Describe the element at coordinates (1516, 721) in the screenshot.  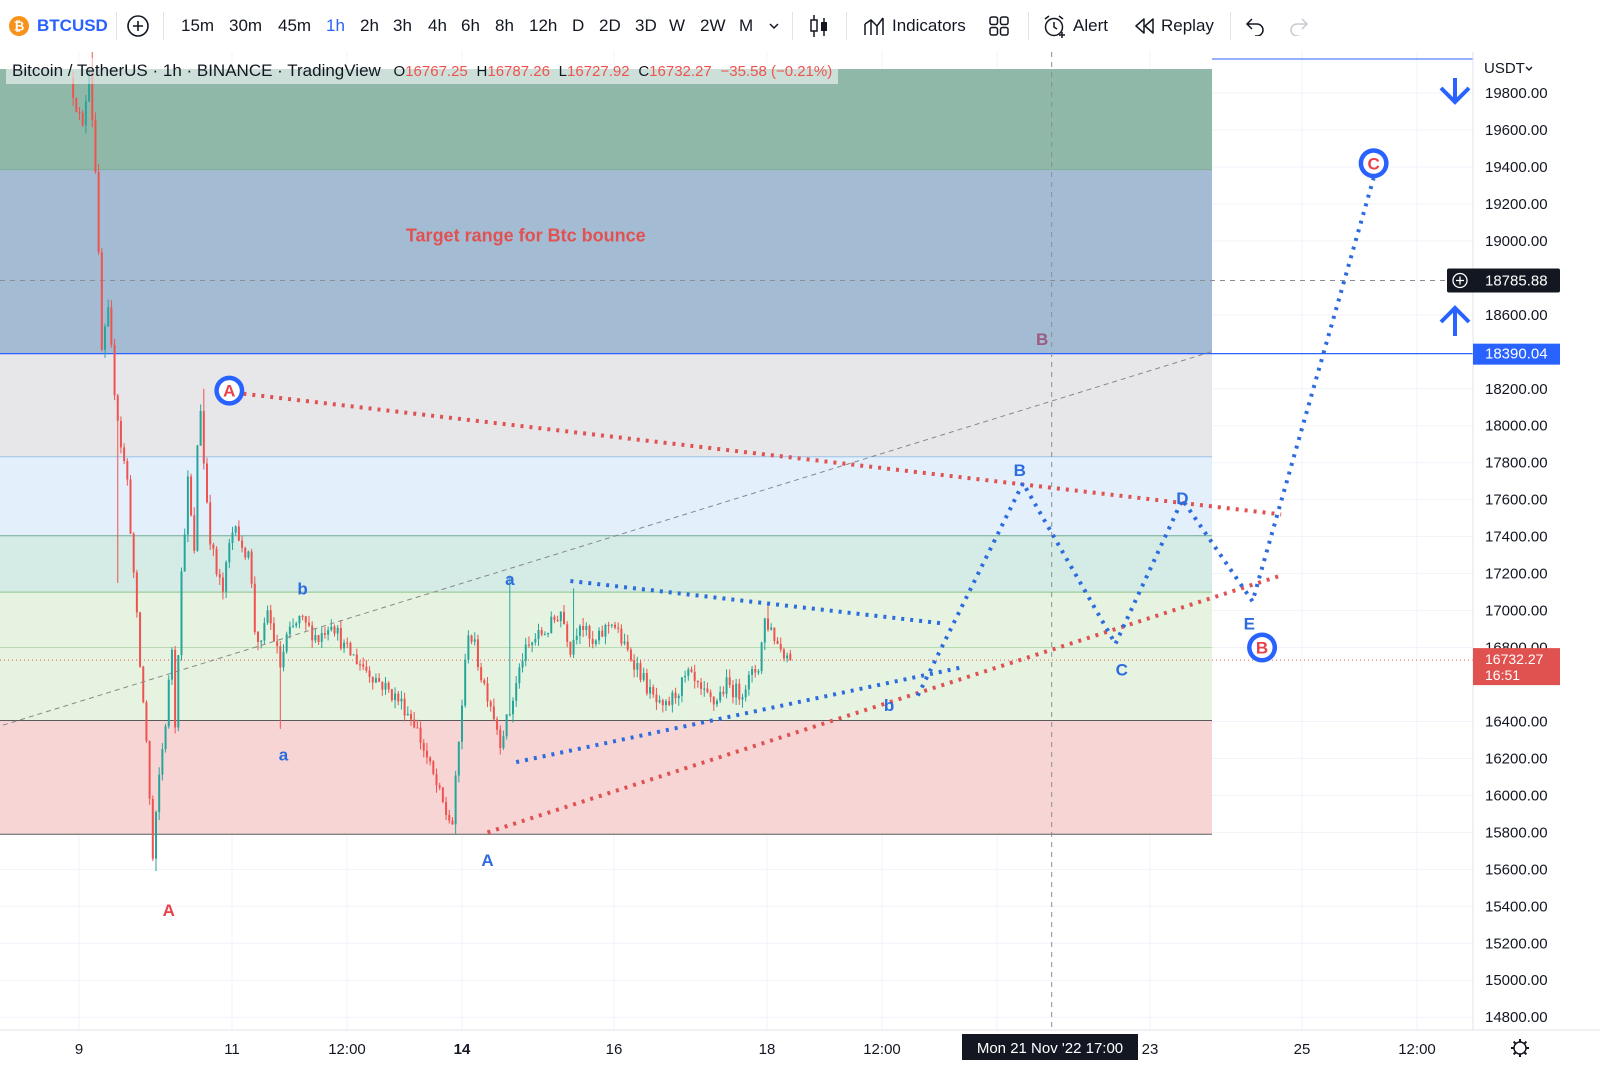
I see `price-tick-label: 16400.00` at that location.